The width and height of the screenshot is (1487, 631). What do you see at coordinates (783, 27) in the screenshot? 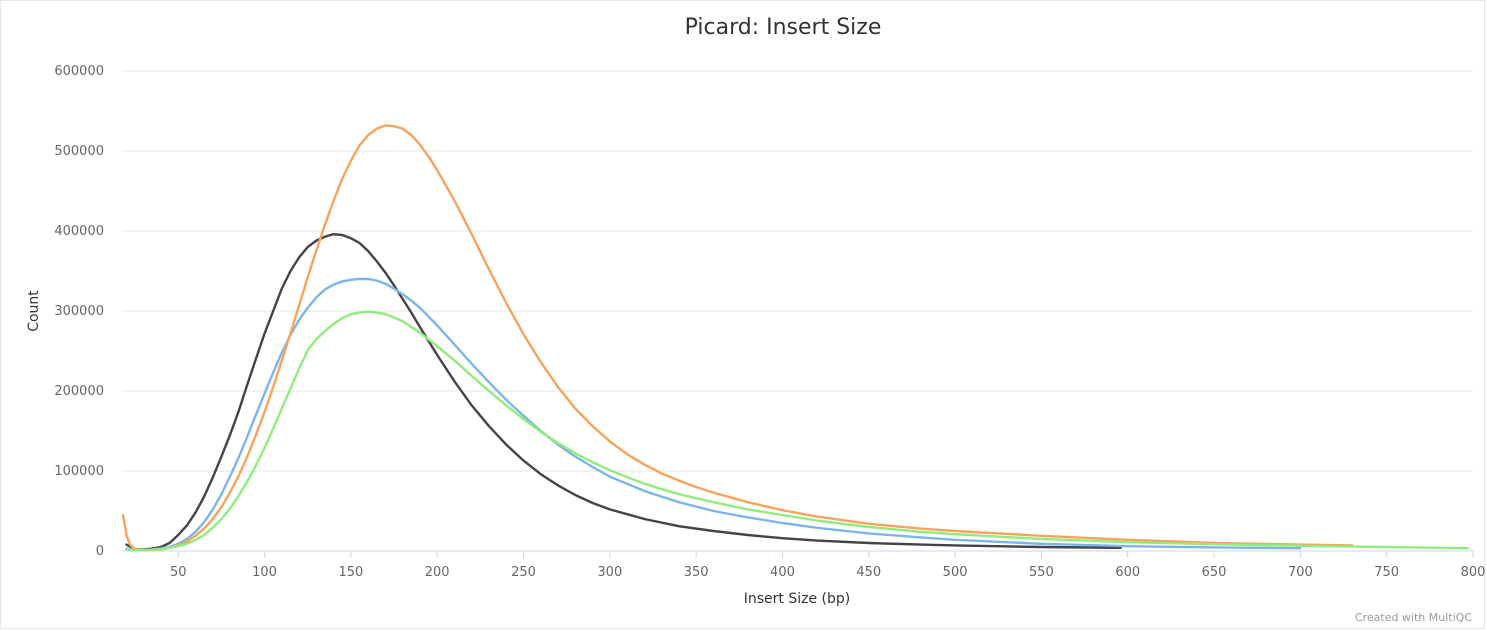
I see `chart-title: Picard: Insert Size` at bounding box center [783, 27].